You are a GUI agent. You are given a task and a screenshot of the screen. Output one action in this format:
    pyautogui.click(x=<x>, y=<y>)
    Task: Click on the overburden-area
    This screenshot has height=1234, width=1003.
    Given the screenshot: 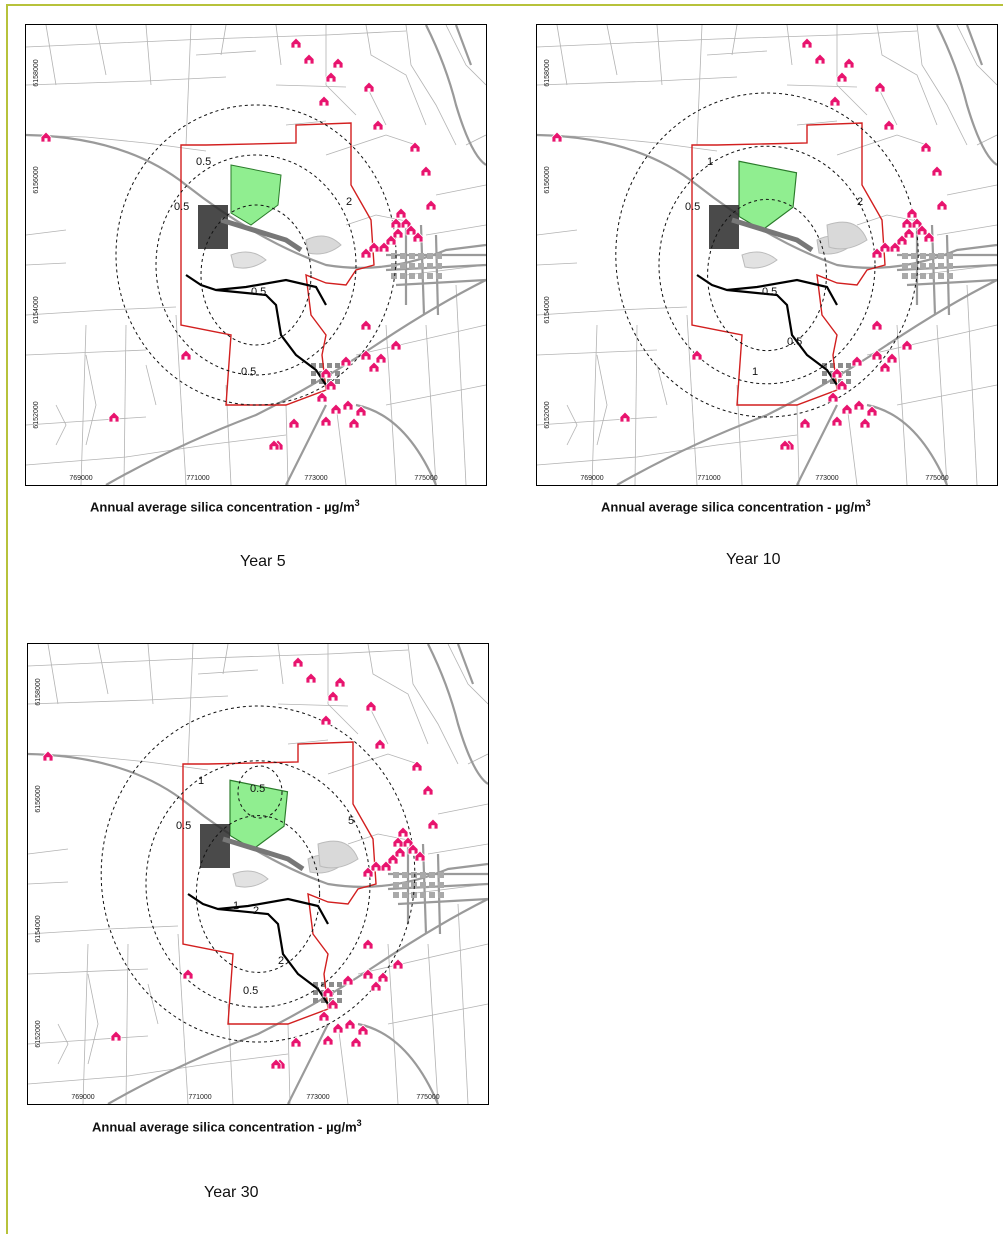 What is the action you would take?
    pyautogui.click(x=323, y=245)
    